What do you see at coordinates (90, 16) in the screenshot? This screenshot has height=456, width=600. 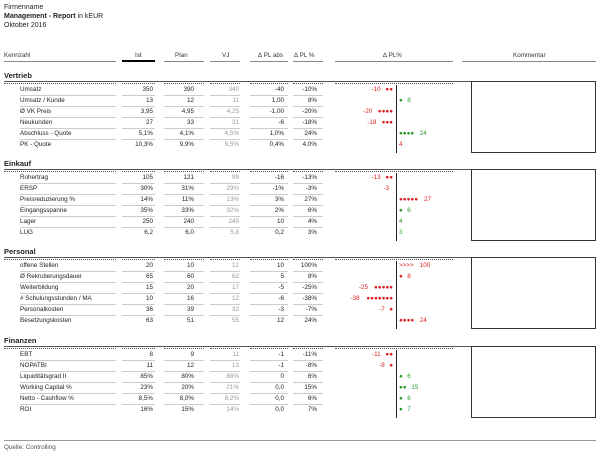 I see `report-unit: in kEUR` at bounding box center [90, 16].